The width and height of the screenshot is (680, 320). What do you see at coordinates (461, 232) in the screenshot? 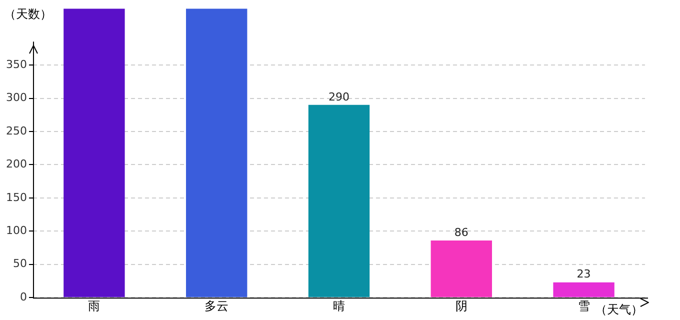
I see `data-label: 86` at bounding box center [461, 232].